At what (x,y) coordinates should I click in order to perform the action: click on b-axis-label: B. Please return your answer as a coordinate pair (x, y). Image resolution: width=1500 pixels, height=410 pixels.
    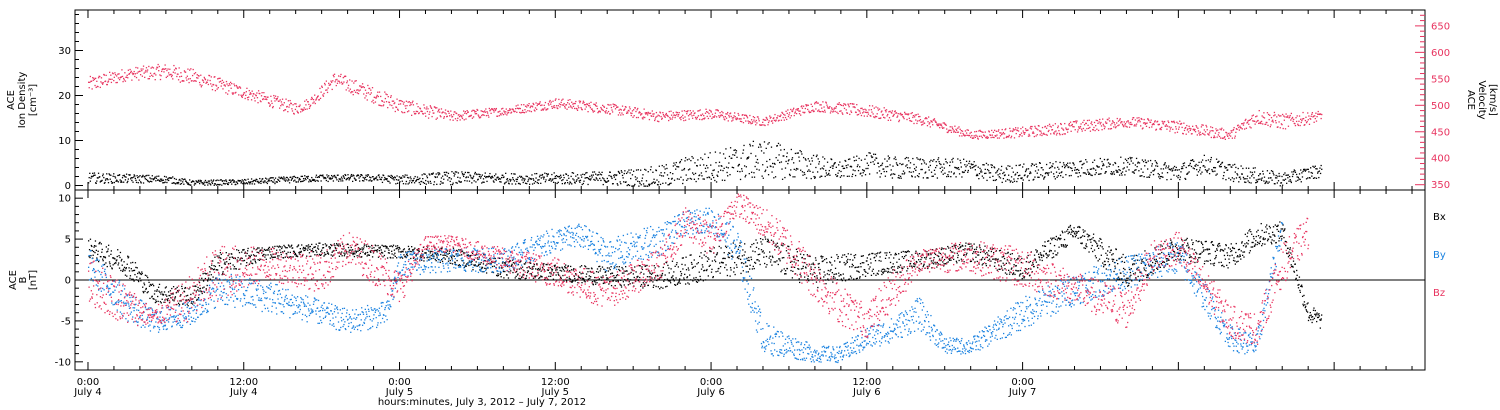
    Looking at the image, I should click on (23, 279).